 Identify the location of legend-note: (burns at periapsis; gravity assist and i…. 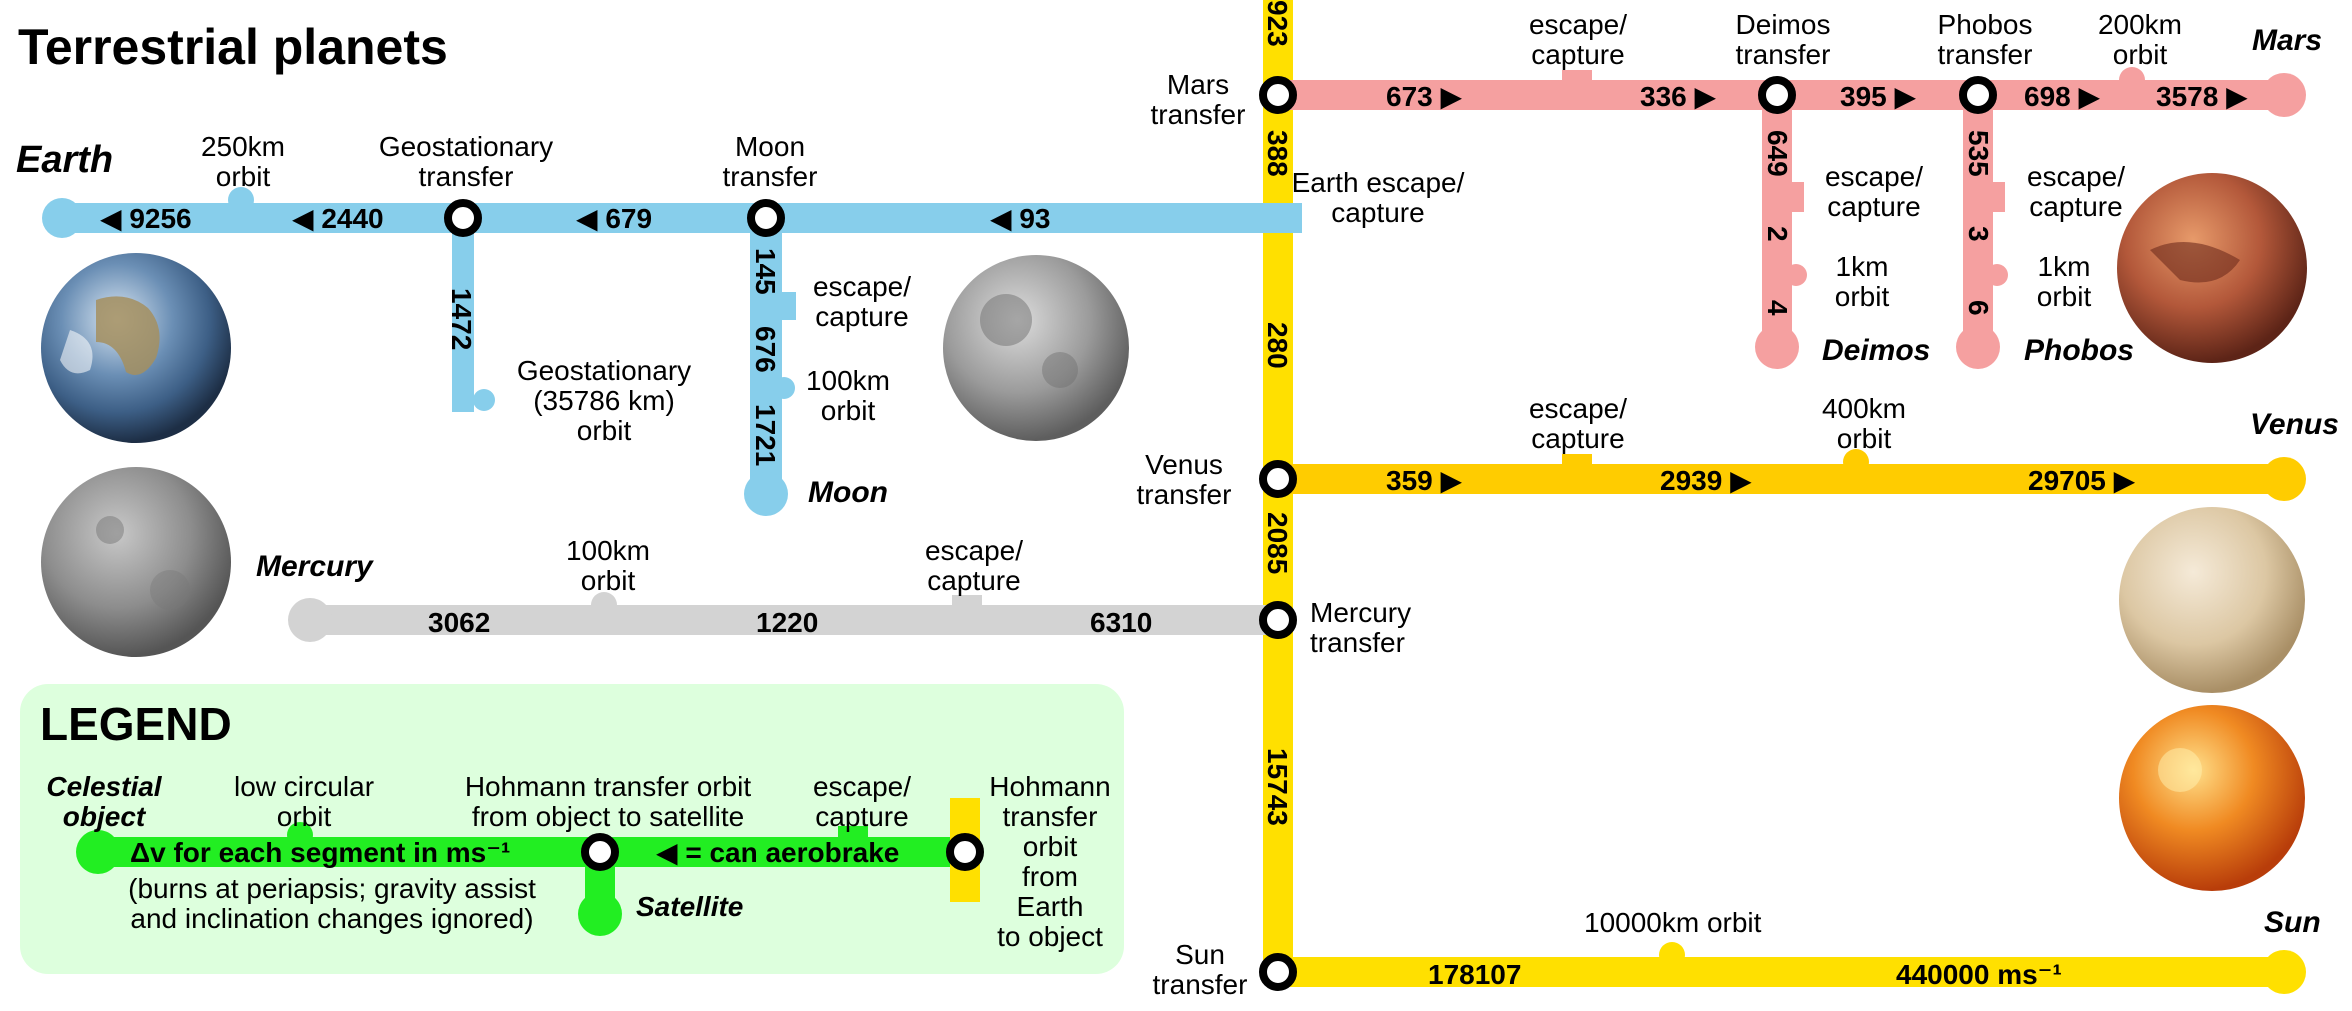
(332, 903).